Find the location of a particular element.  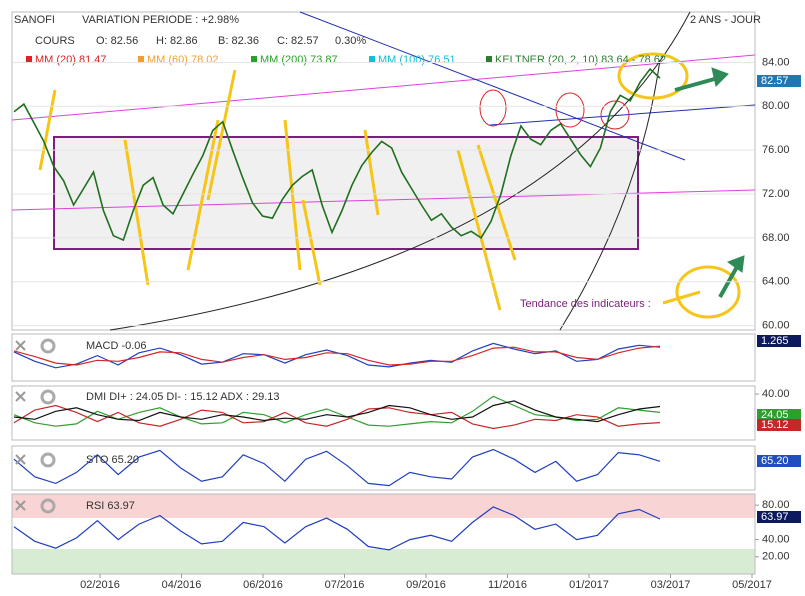

price-tag-label: 82.57 is located at coordinates (775, 81).